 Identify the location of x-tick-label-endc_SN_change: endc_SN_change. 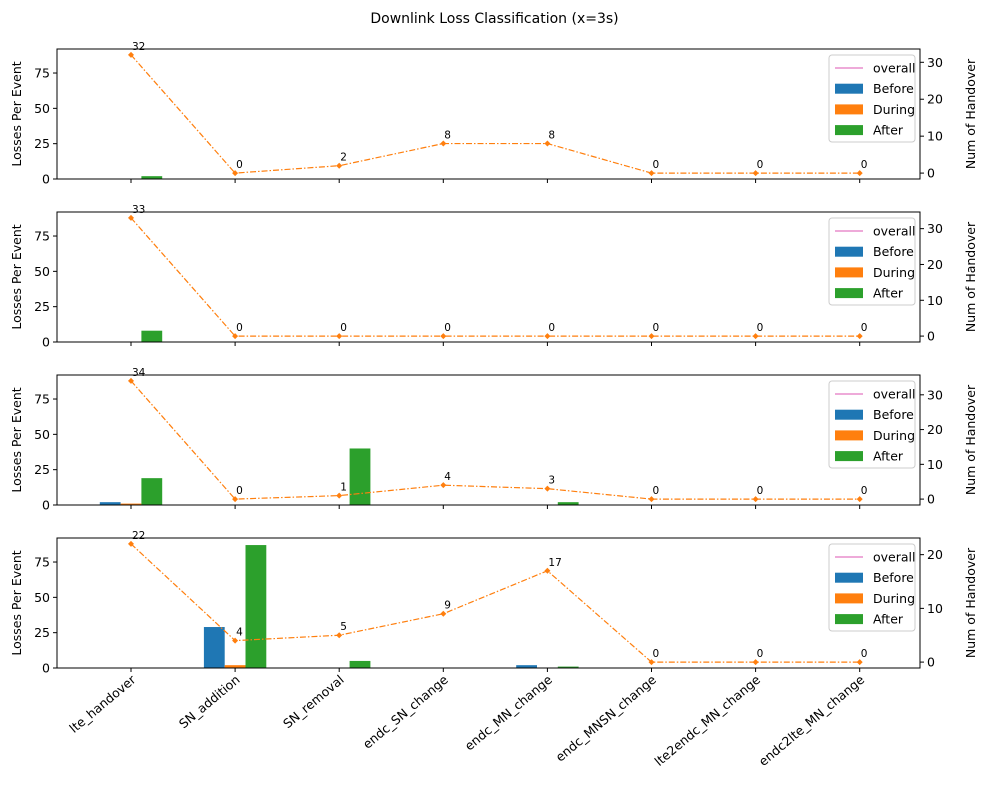
(405, 712).